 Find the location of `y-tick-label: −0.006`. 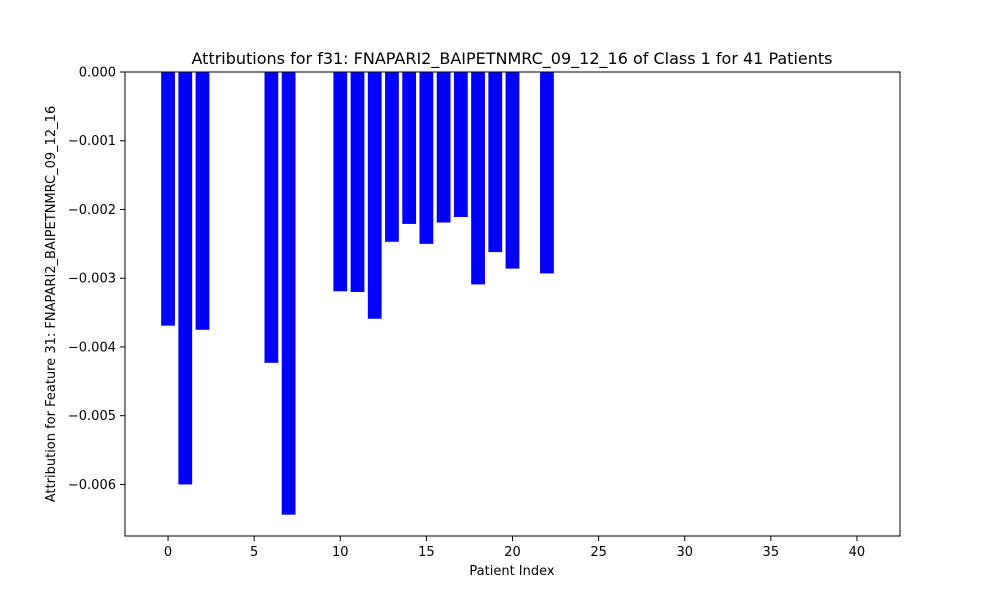

y-tick-label: −0.006 is located at coordinates (92, 485).